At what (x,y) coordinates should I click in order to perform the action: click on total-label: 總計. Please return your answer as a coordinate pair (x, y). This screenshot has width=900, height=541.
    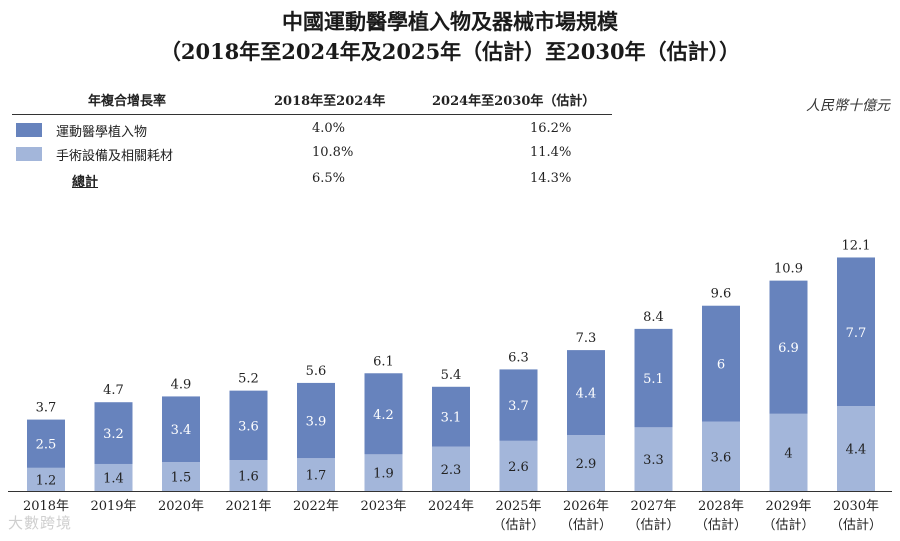
    Looking at the image, I should click on (85, 182).